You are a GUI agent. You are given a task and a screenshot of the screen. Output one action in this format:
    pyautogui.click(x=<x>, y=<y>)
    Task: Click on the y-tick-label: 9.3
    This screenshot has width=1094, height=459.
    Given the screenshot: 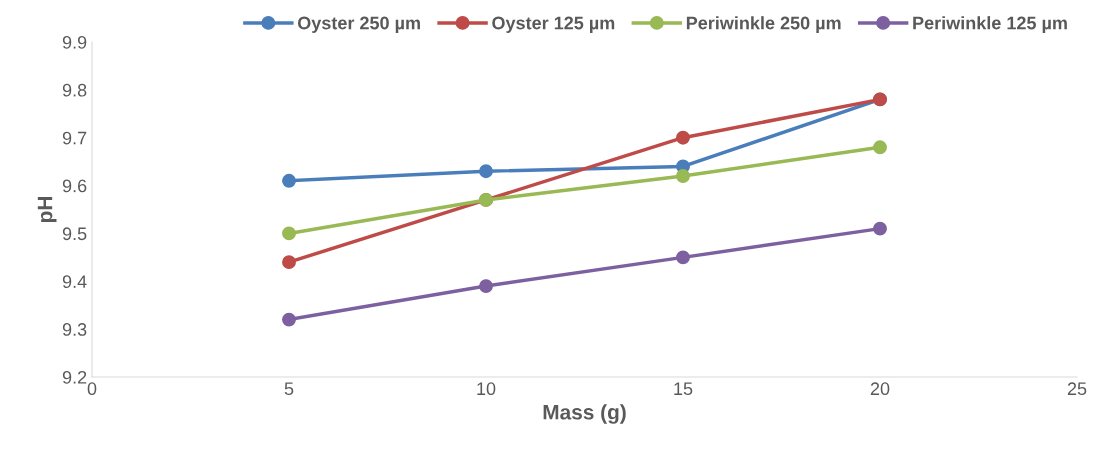 What is the action you would take?
    pyautogui.click(x=74, y=329)
    